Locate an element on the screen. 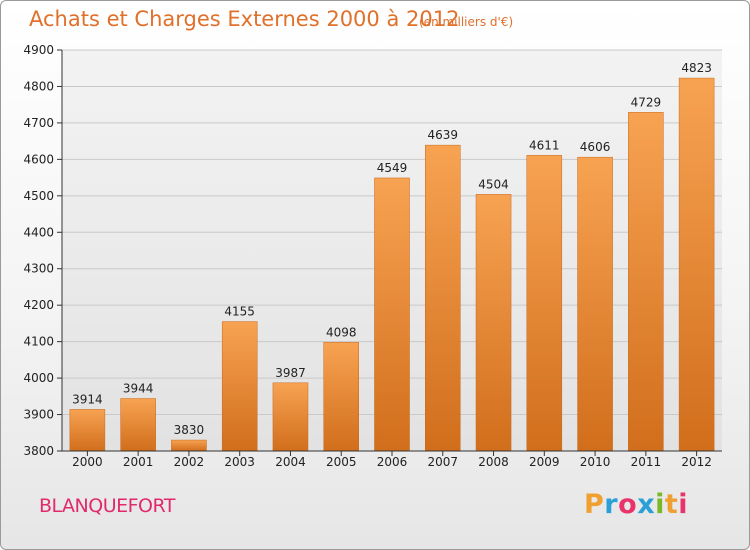 Image resolution: width=750 pixels, height=550 pixels. x-tick-label: 2008 is located at coordinates (493, 462).